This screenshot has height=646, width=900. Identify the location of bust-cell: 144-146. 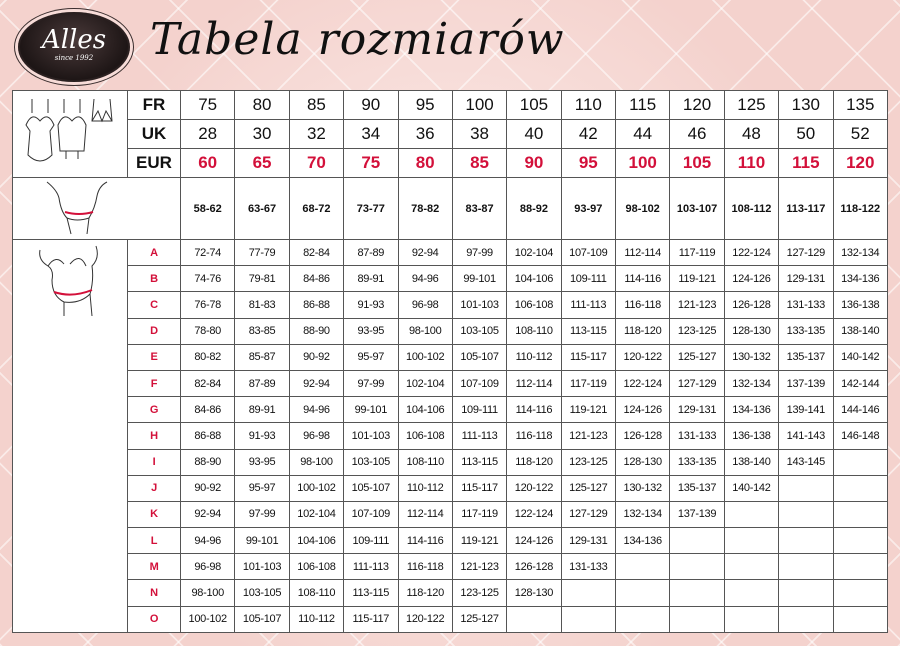
(860, 410).